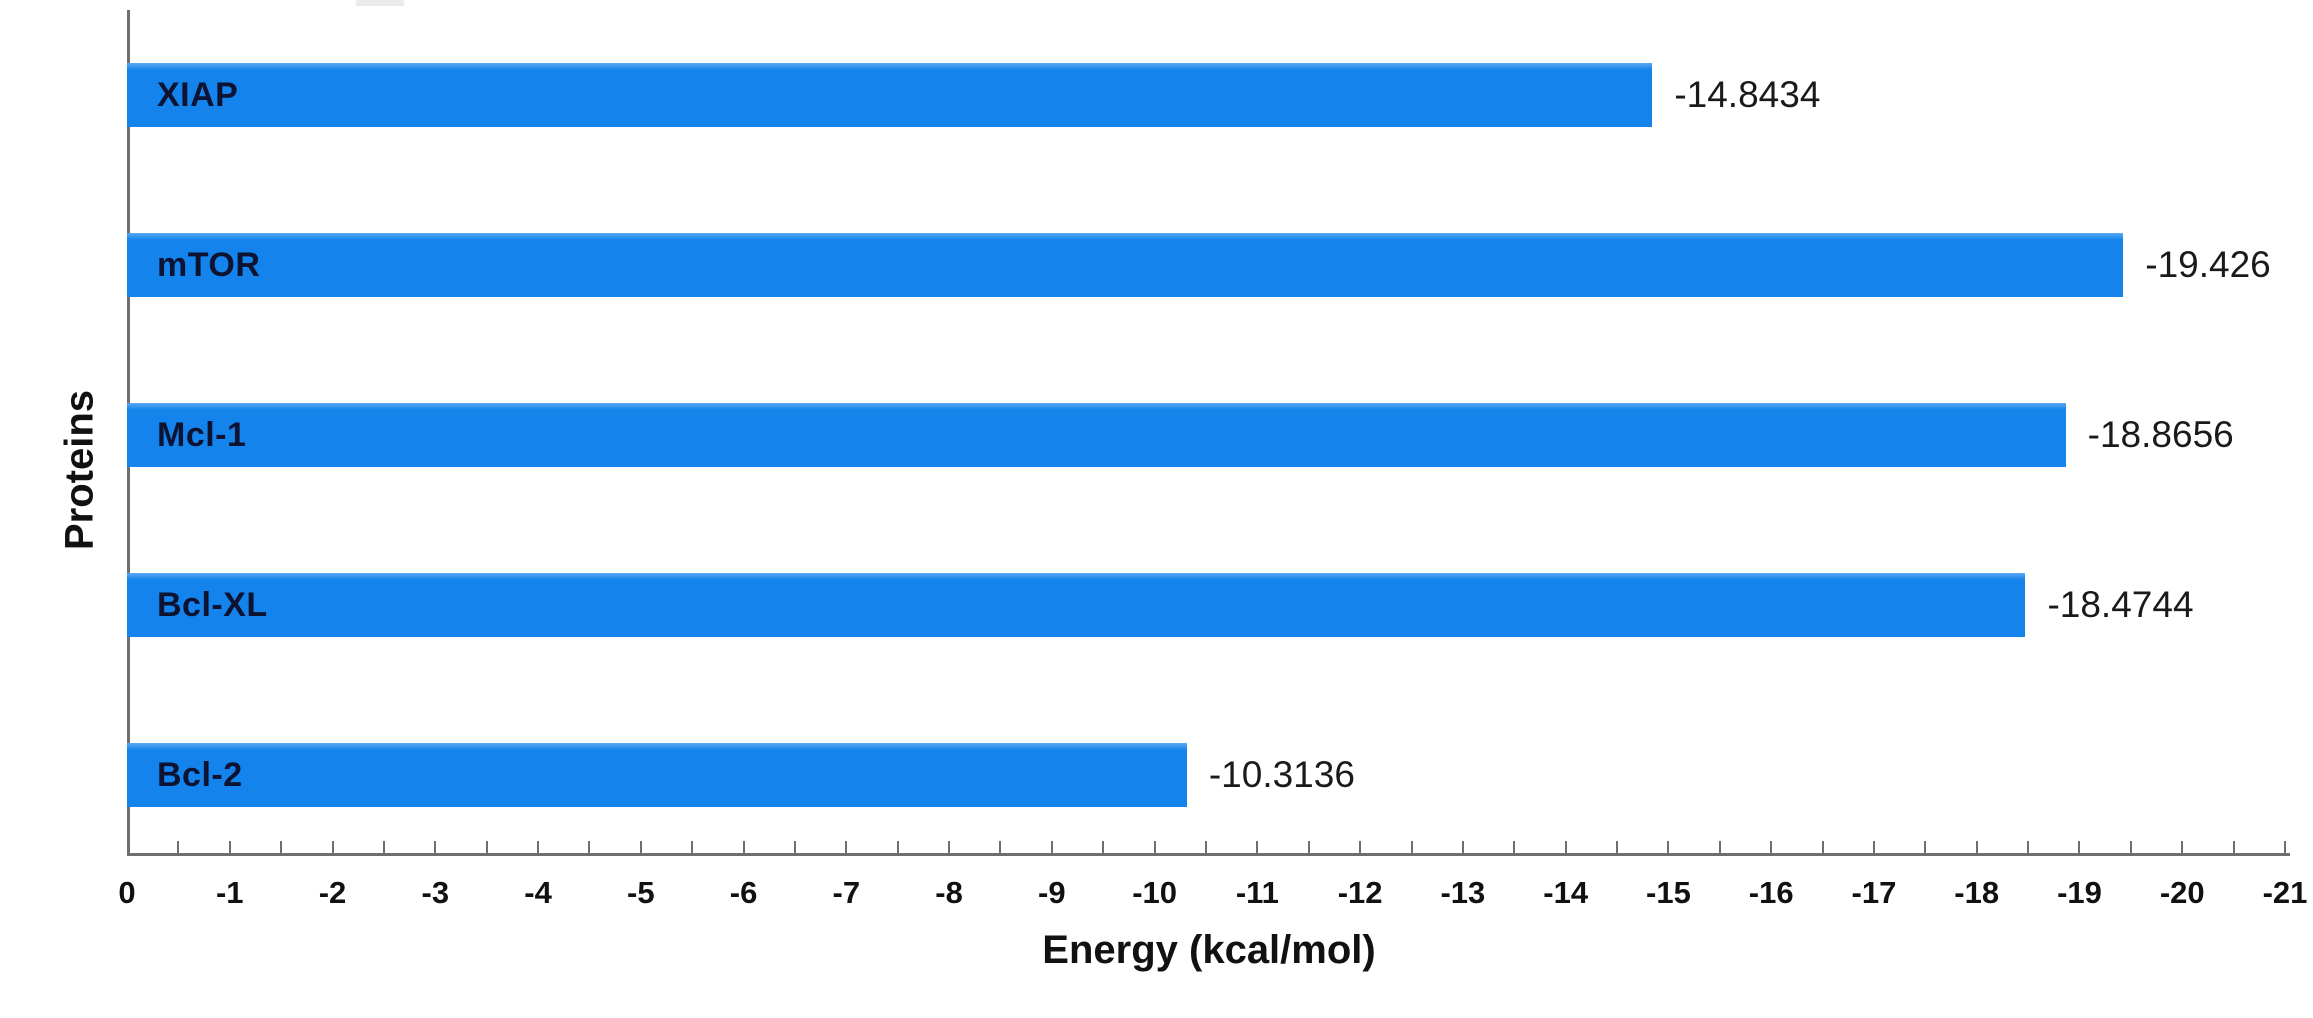 The image size is (2313, 1018). What do you see at coordinates (2079, 892) in the screenshot?
I see `x-axis-tick-label: -19` at bounding box center [2079, 892].